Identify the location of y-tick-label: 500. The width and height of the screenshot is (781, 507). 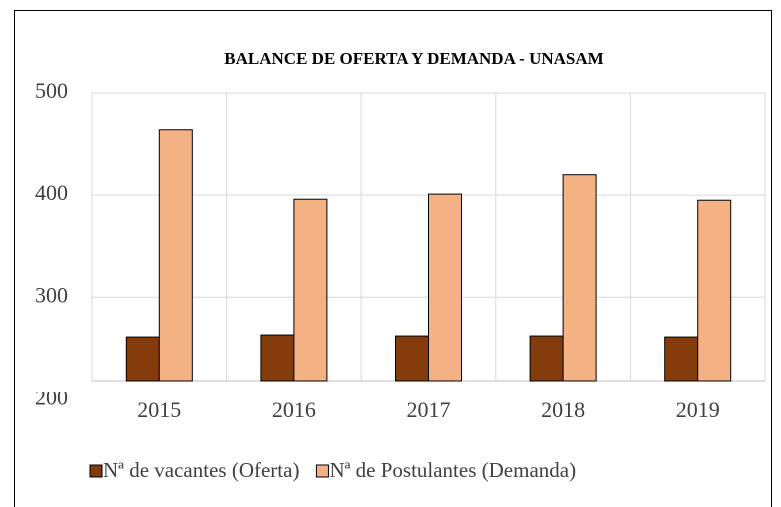
(51, 90).